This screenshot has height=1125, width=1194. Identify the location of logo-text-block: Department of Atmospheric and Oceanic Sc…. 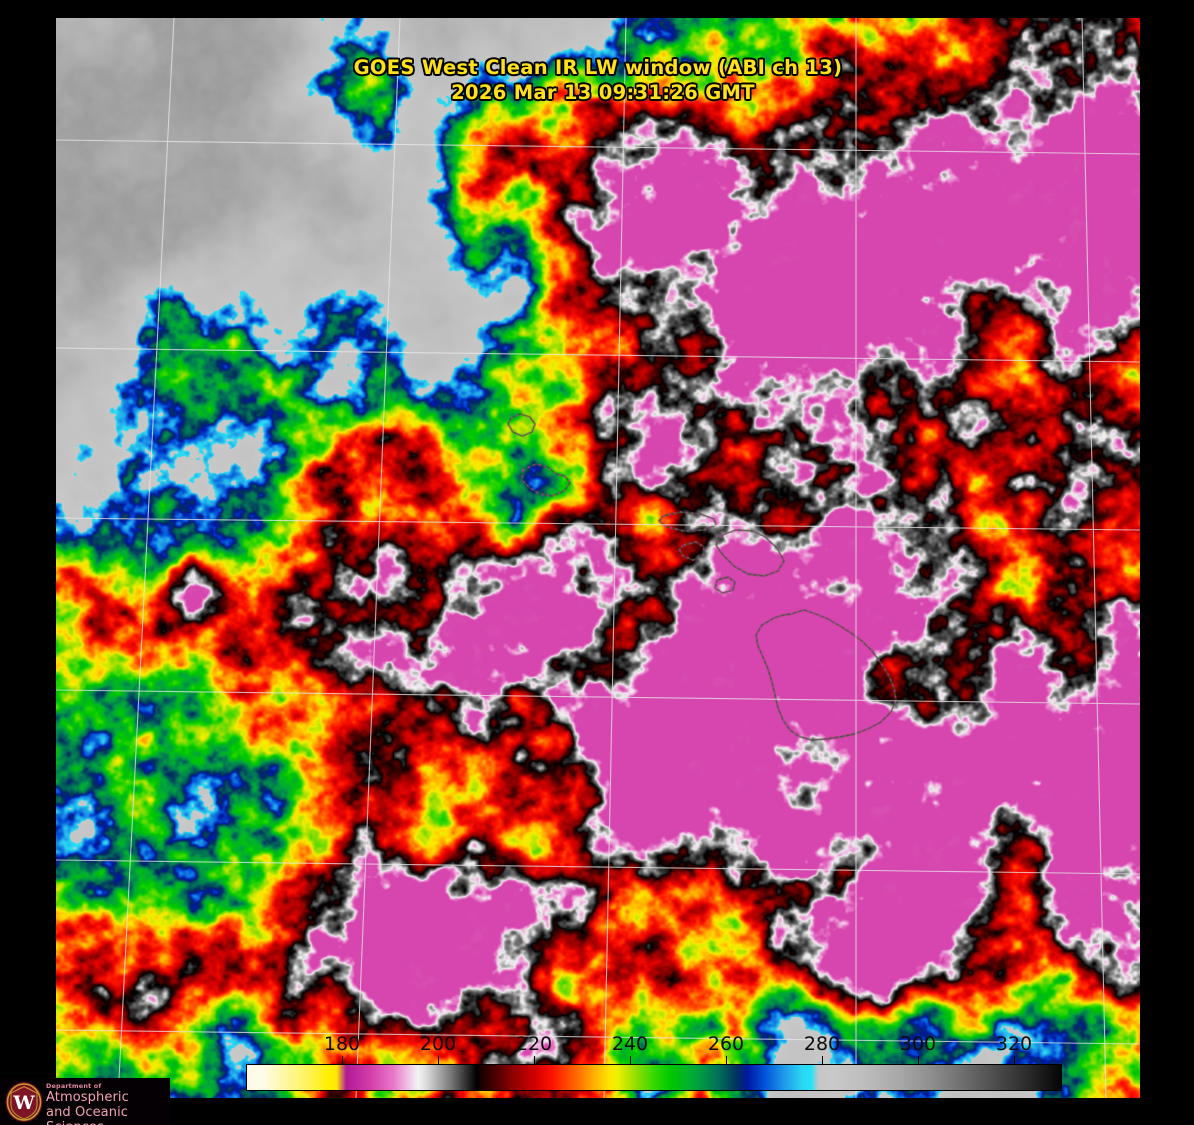
(108, 1103).